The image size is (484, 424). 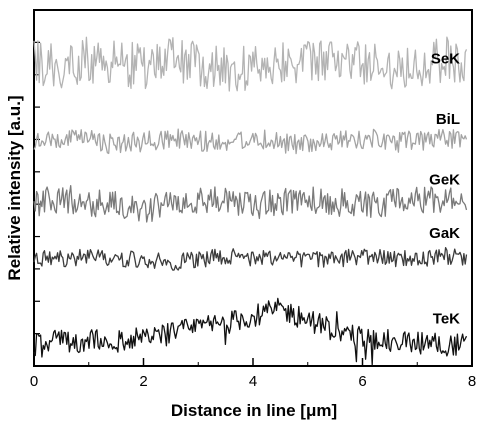 I want to click on x-tick-label: 0, so click(x=34, y=381).